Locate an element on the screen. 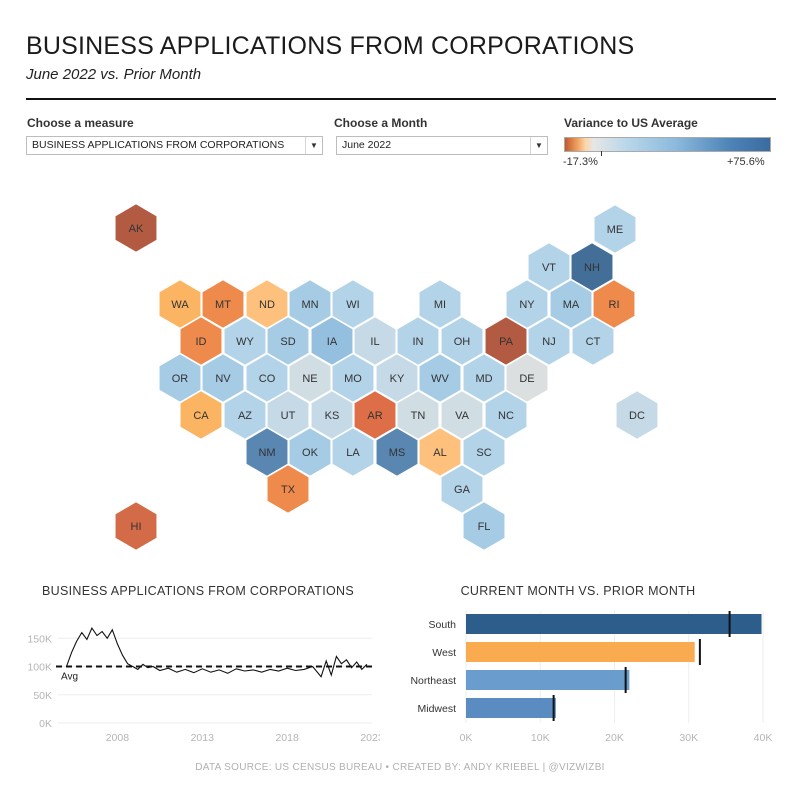 The height and width of the screenshot is (800, 800). hex-label: MO is located at coordinates (353, 379).